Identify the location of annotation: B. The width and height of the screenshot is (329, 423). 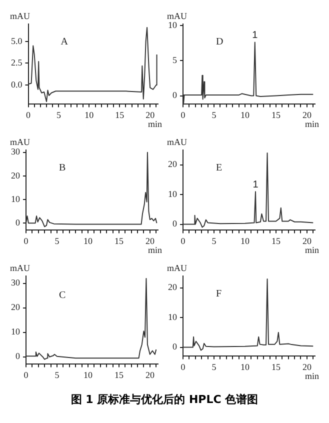
(62, 168).